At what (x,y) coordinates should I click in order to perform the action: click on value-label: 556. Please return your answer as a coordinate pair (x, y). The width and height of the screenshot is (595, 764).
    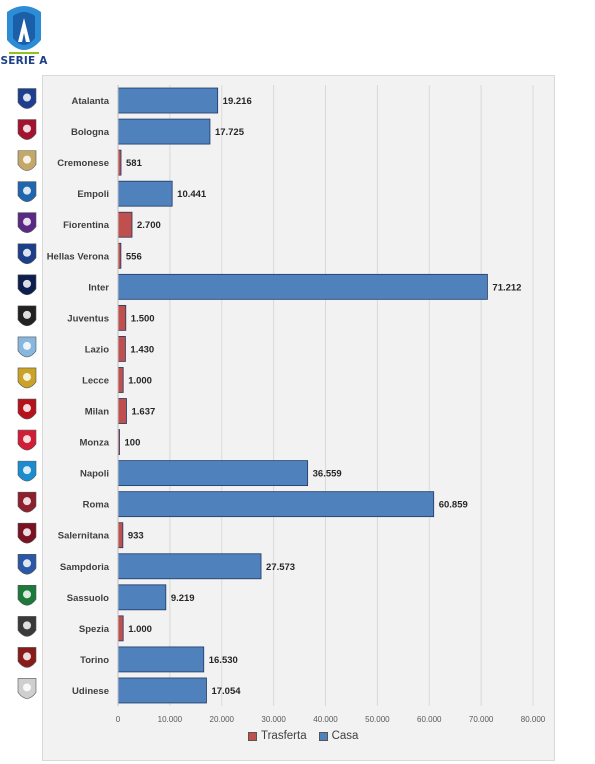
    Looking at the image, I should click on (134, 256).